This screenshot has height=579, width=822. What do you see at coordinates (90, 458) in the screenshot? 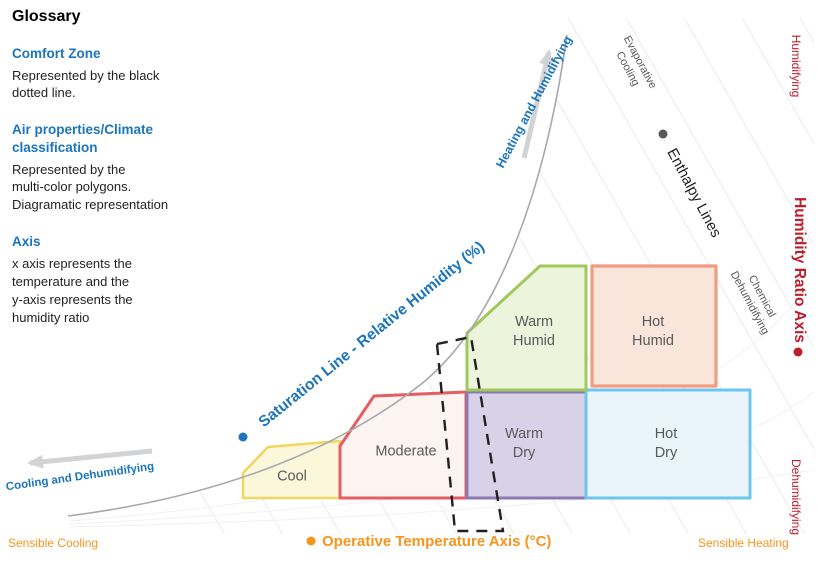
I see `cooling-dehumidifying-arrow` at bounding box center [90, 458].